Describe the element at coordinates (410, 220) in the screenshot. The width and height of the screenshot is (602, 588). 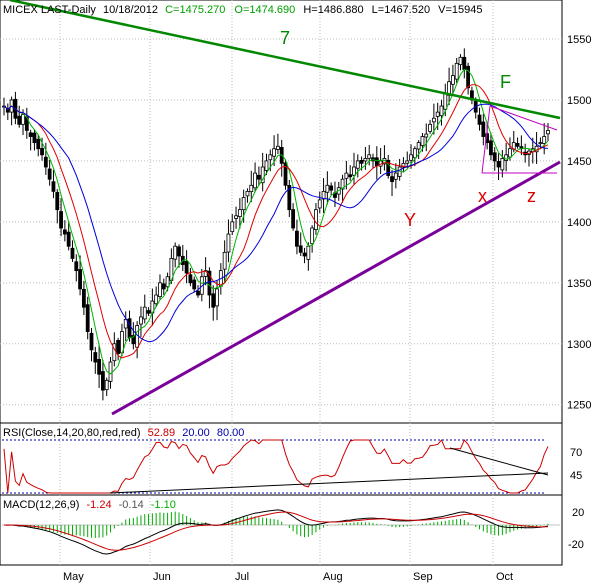
I see `annotation-y: Y` at that location.